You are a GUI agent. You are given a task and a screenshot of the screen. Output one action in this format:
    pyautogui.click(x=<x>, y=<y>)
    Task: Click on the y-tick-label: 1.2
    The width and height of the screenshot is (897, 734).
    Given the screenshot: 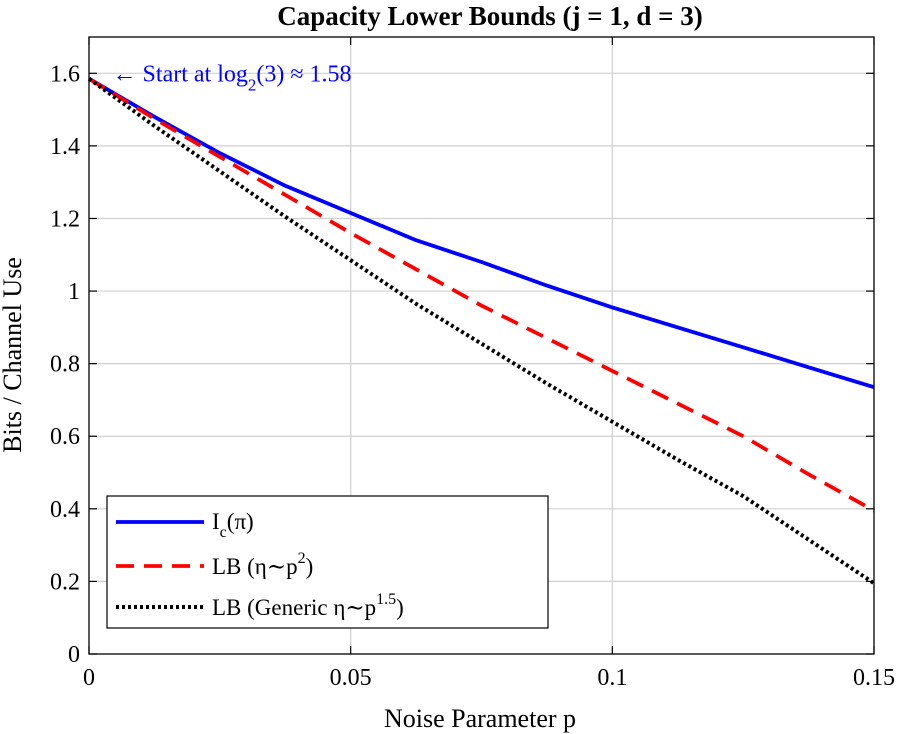 What is the action you would take?
    pyautogui.click(x=65, y=219)
    